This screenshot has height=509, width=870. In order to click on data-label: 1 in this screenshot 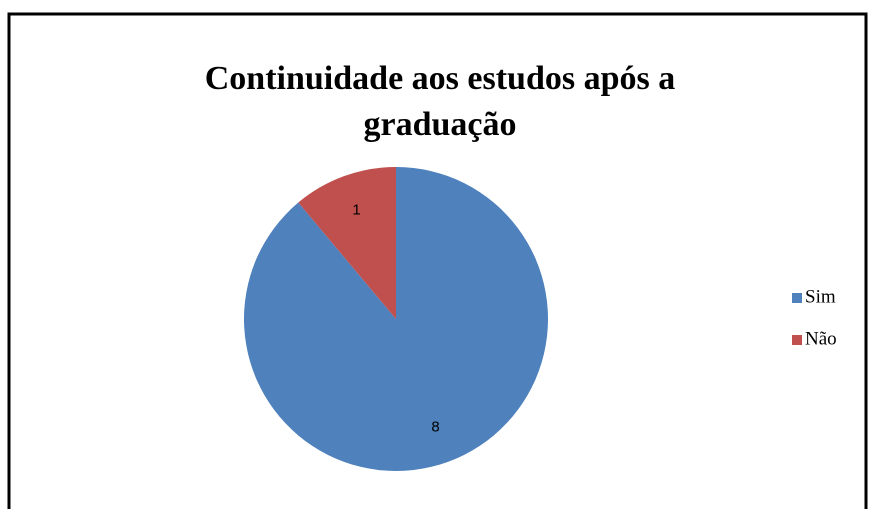, I will do `click(356, 209)`.